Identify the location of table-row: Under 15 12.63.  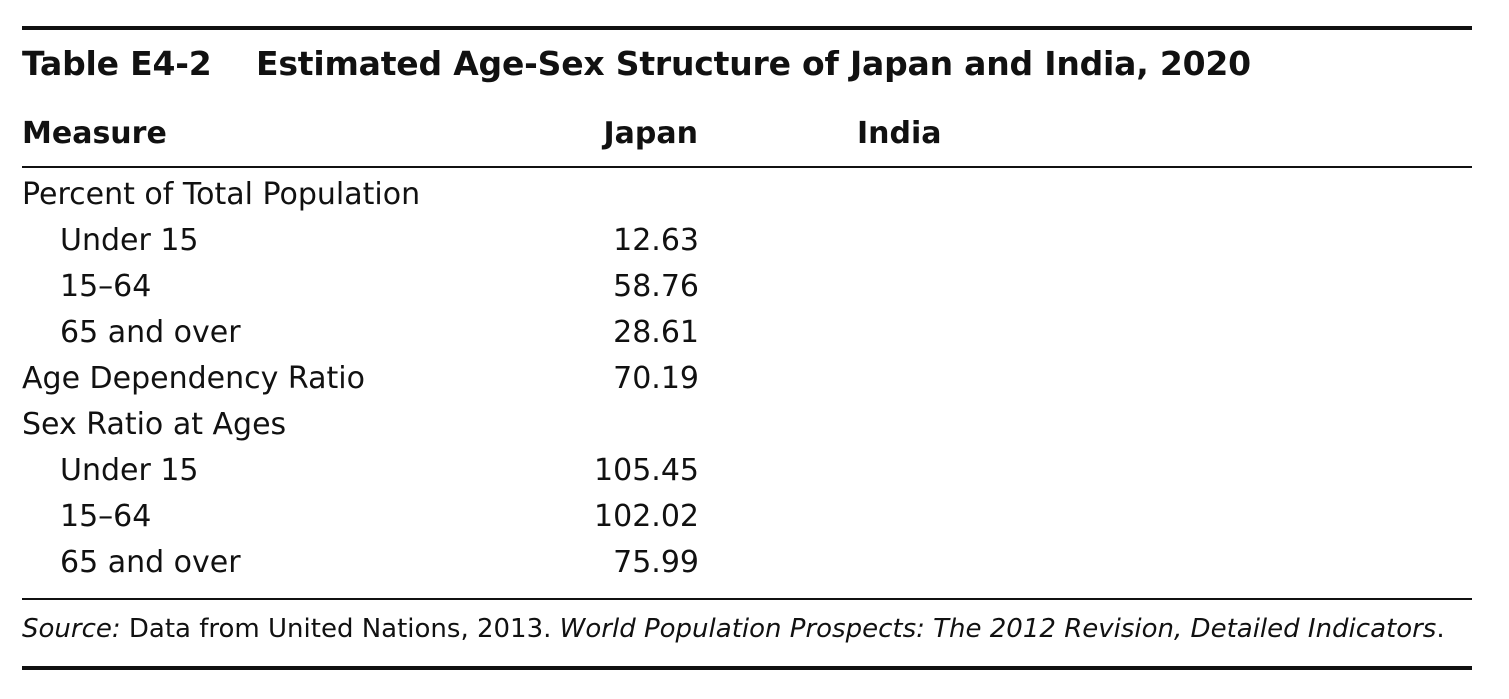
(747, 241).